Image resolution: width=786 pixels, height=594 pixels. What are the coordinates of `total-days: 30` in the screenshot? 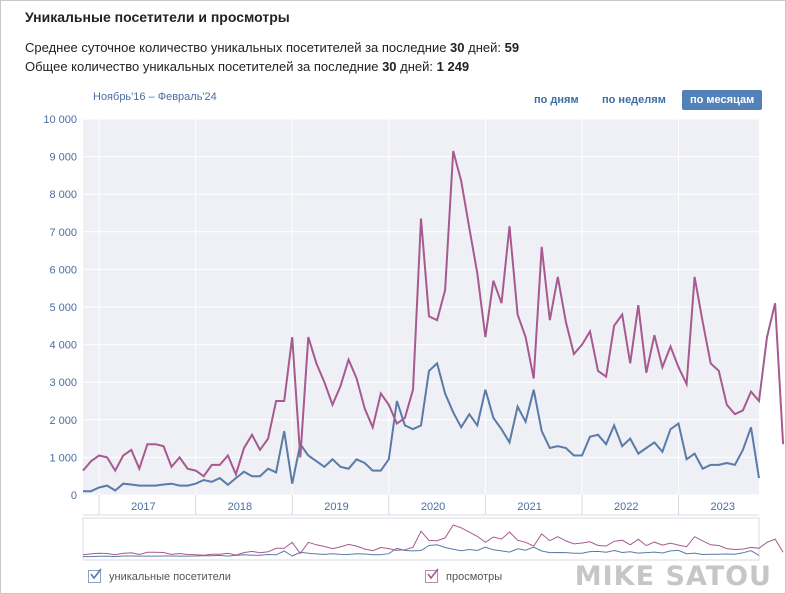 It's located at (389, 66).